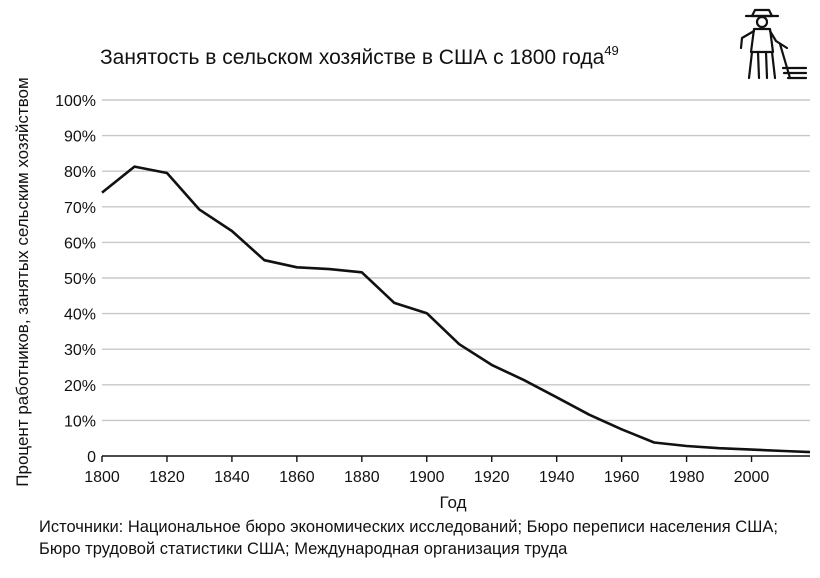 This screenshot has height=578, width=820. I want to click on y-tick-label: 20%, so click(80, 386).